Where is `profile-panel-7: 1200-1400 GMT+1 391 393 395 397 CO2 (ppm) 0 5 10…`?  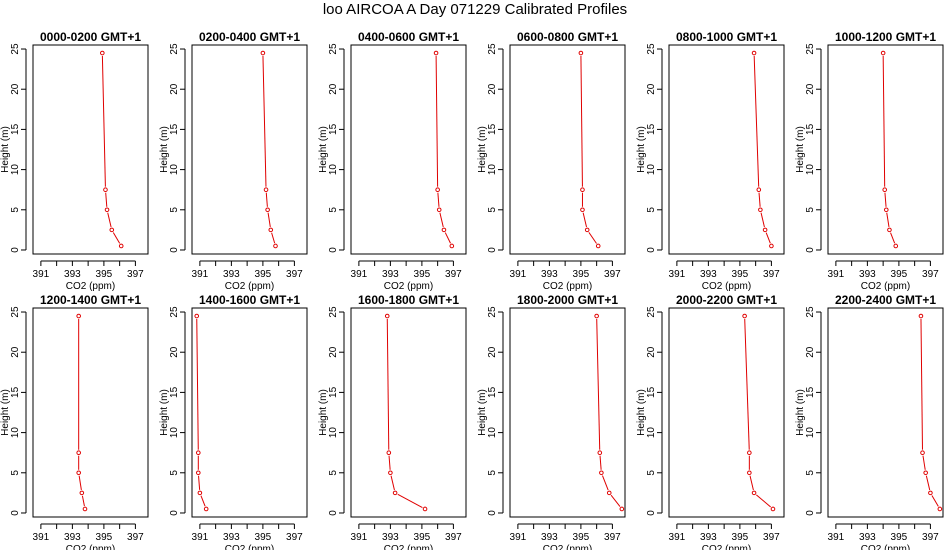
profile-panel-7: 1200-1400 GMT+1 391 393 395 397 CO2 (ppm) 0 5 10… is located at coordinates (74, 421).